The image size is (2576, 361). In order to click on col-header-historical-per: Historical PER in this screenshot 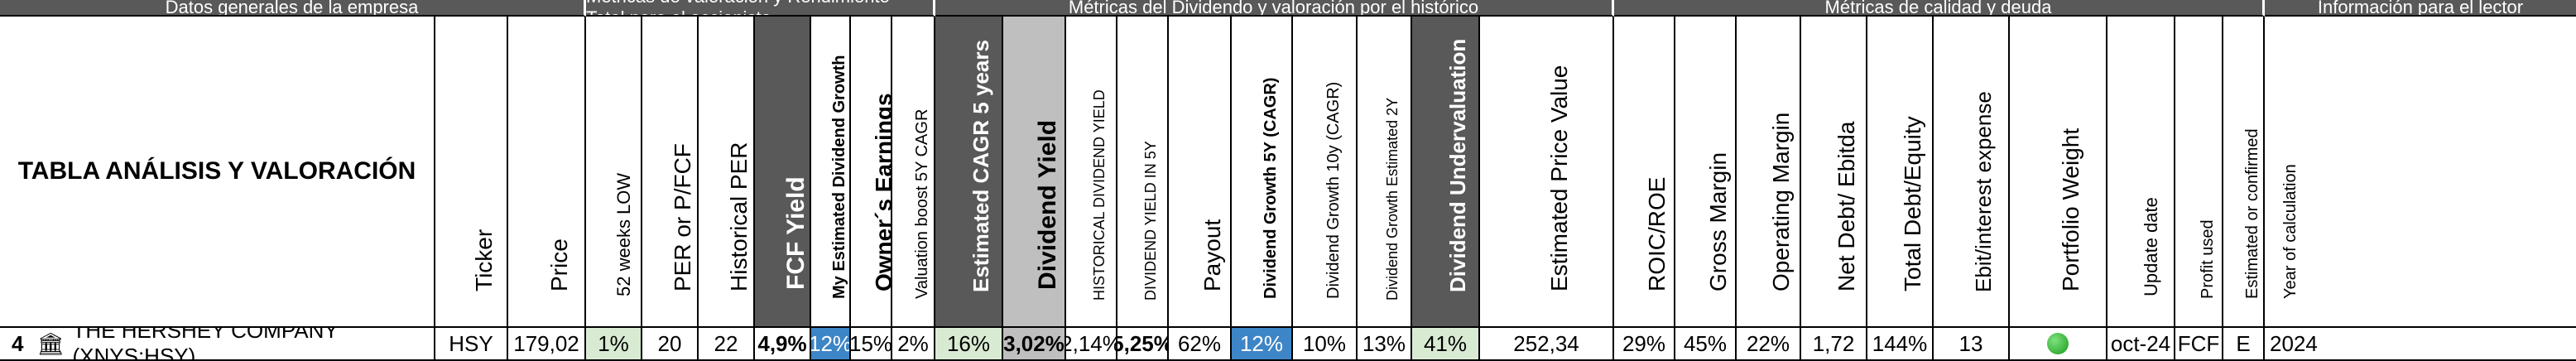, I will do `click(727, 172)`.